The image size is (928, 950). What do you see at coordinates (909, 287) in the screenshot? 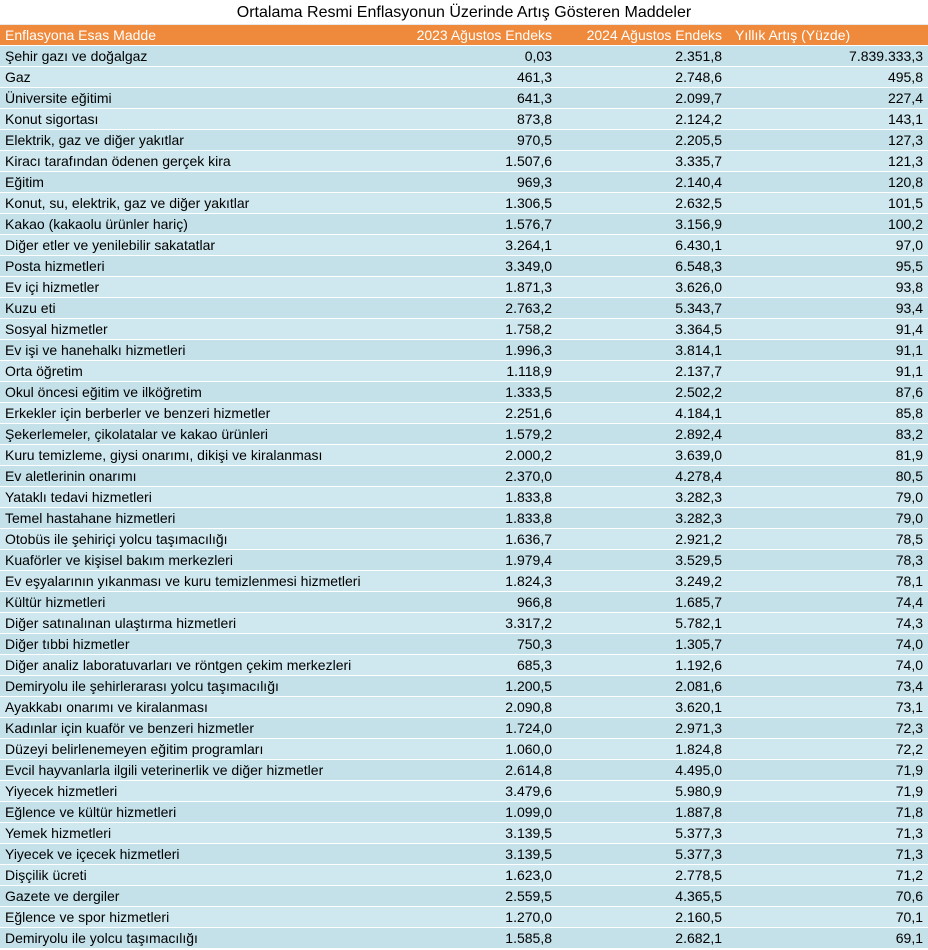
I see `value-cell: 93,8` at bounding box center [909, 287].